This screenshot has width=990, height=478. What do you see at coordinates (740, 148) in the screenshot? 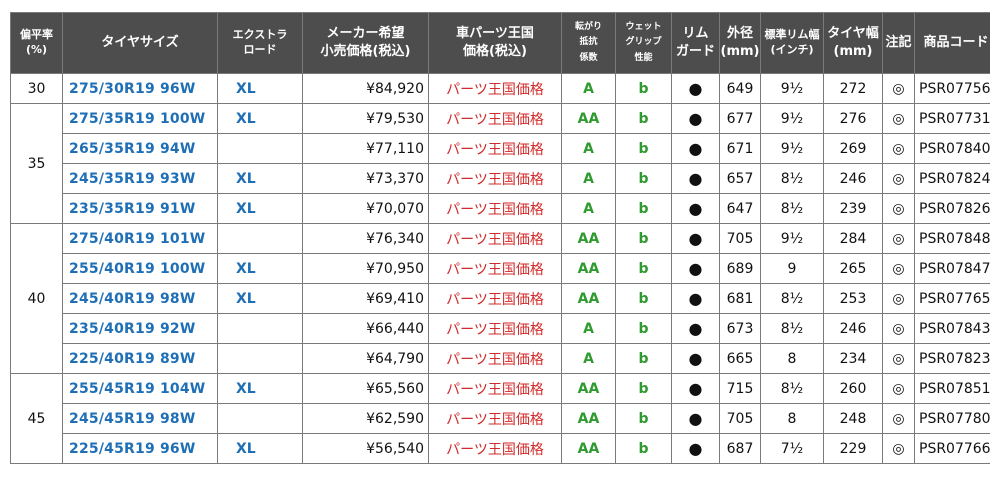
I see `outer-diameter-cell: 671` at bounding box center [740, 148].